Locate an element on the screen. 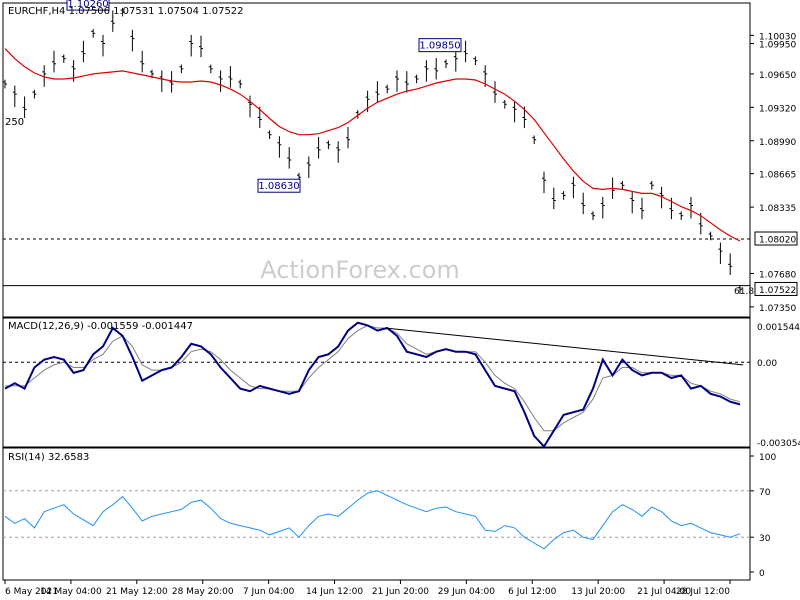 The width and height of the screenshot is (800, 600). x-tick-label: 7 Jun 04:00 is located at coordinates (269, 592).